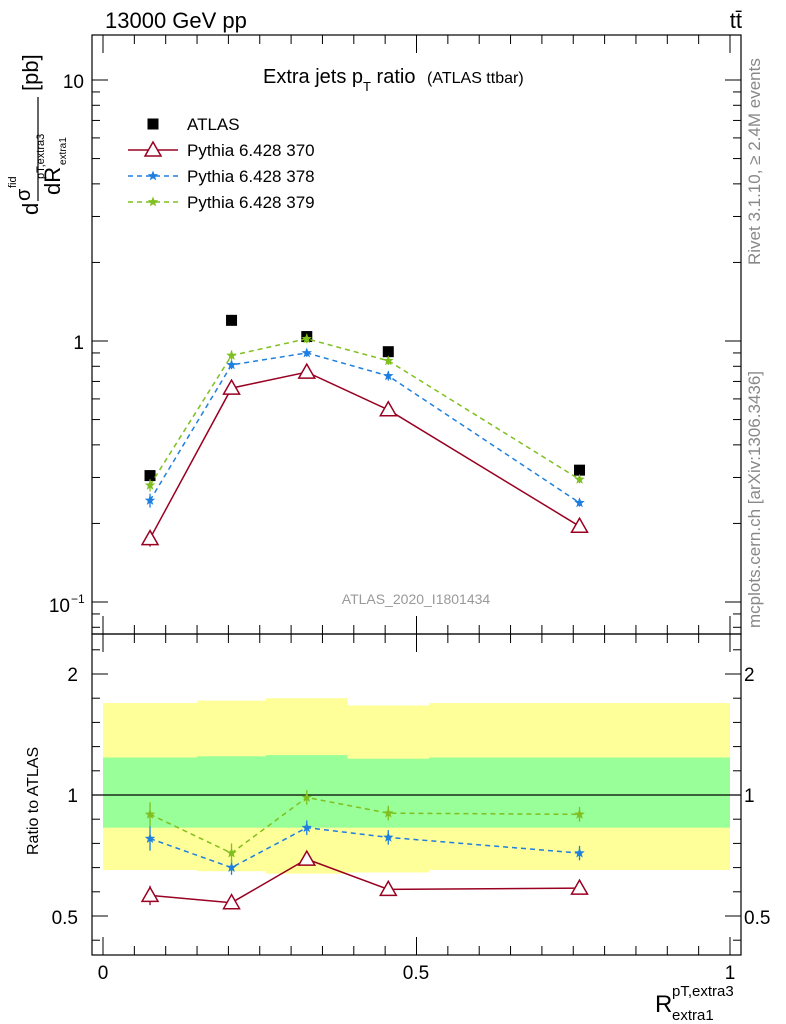  I want to click on ratio-series, so click(364, 850).